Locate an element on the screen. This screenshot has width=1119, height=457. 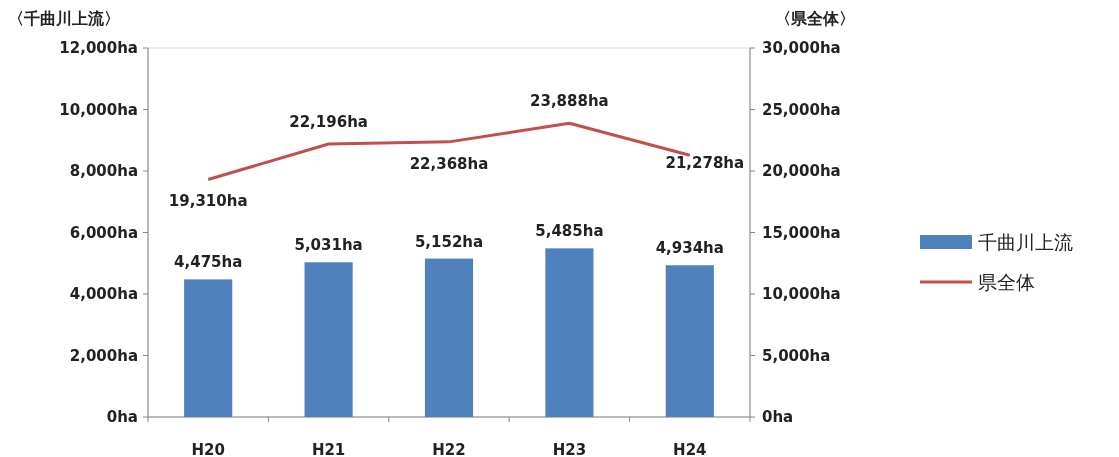
legend-label: 県全体 is located at coordinates (1006, 282).